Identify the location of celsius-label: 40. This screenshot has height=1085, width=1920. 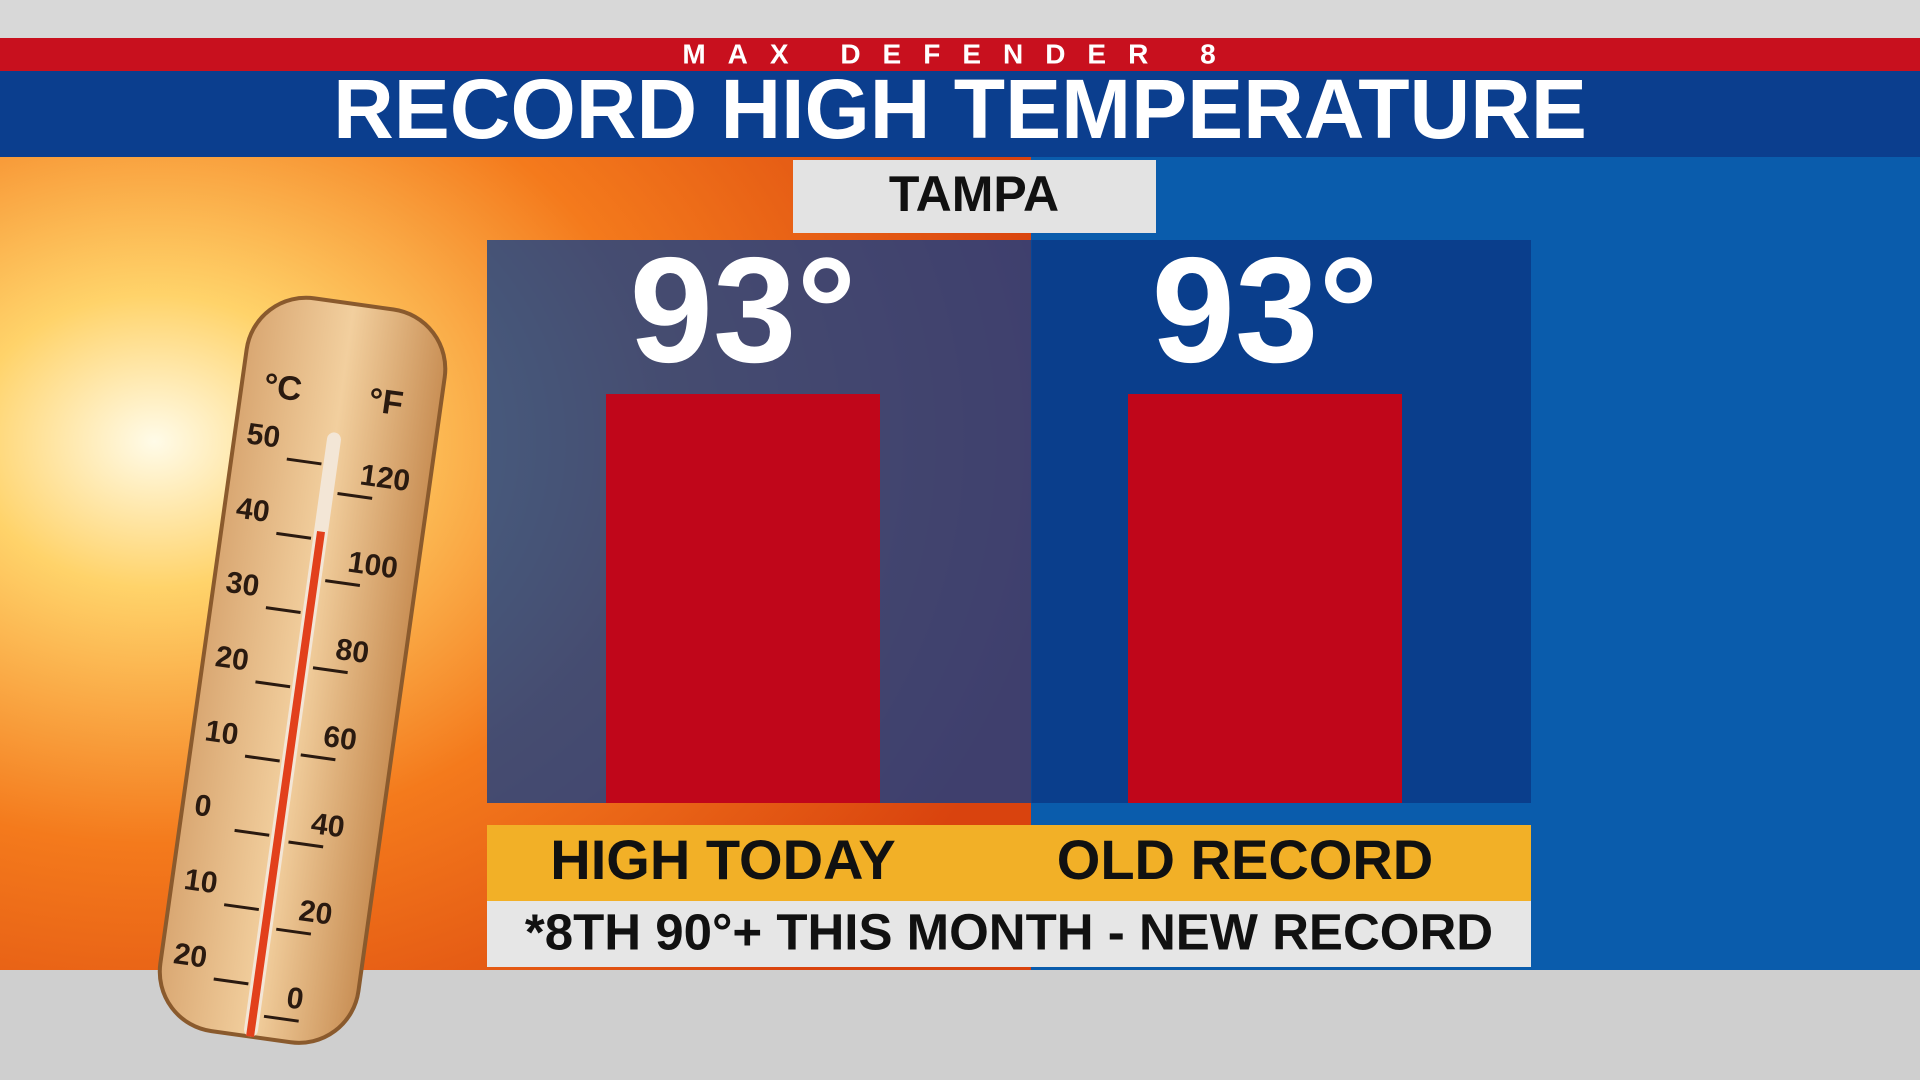
(253, 510).